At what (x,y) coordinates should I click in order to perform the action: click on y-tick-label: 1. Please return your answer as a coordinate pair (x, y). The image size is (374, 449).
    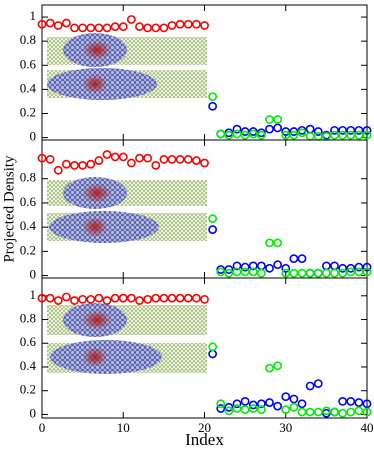
    Looking at the image, I should click on (33, 294).